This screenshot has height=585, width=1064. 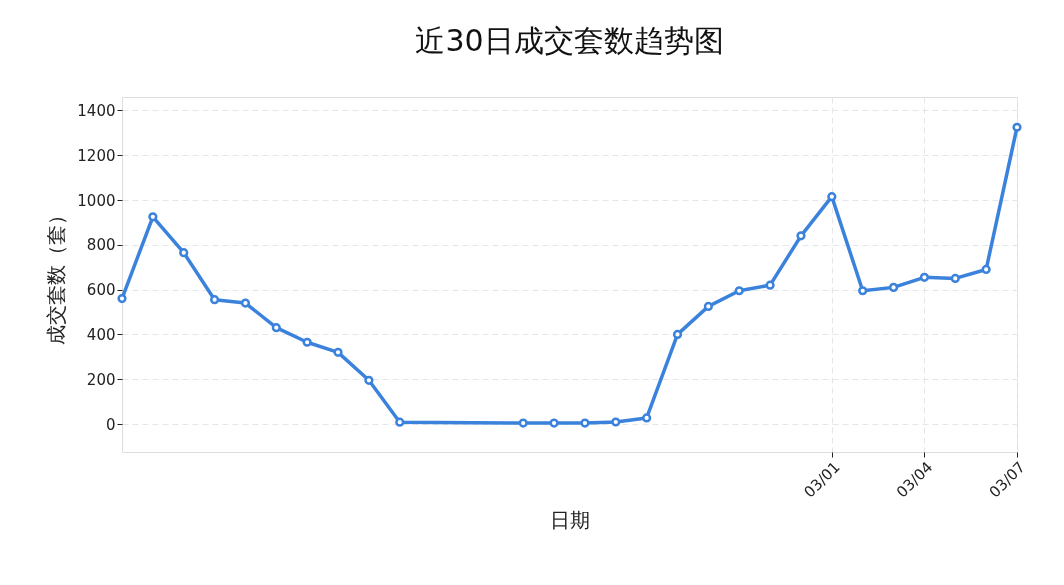 I want to click on chart-title: 近30日成交套数趋势图, so click(x=569, y=40).